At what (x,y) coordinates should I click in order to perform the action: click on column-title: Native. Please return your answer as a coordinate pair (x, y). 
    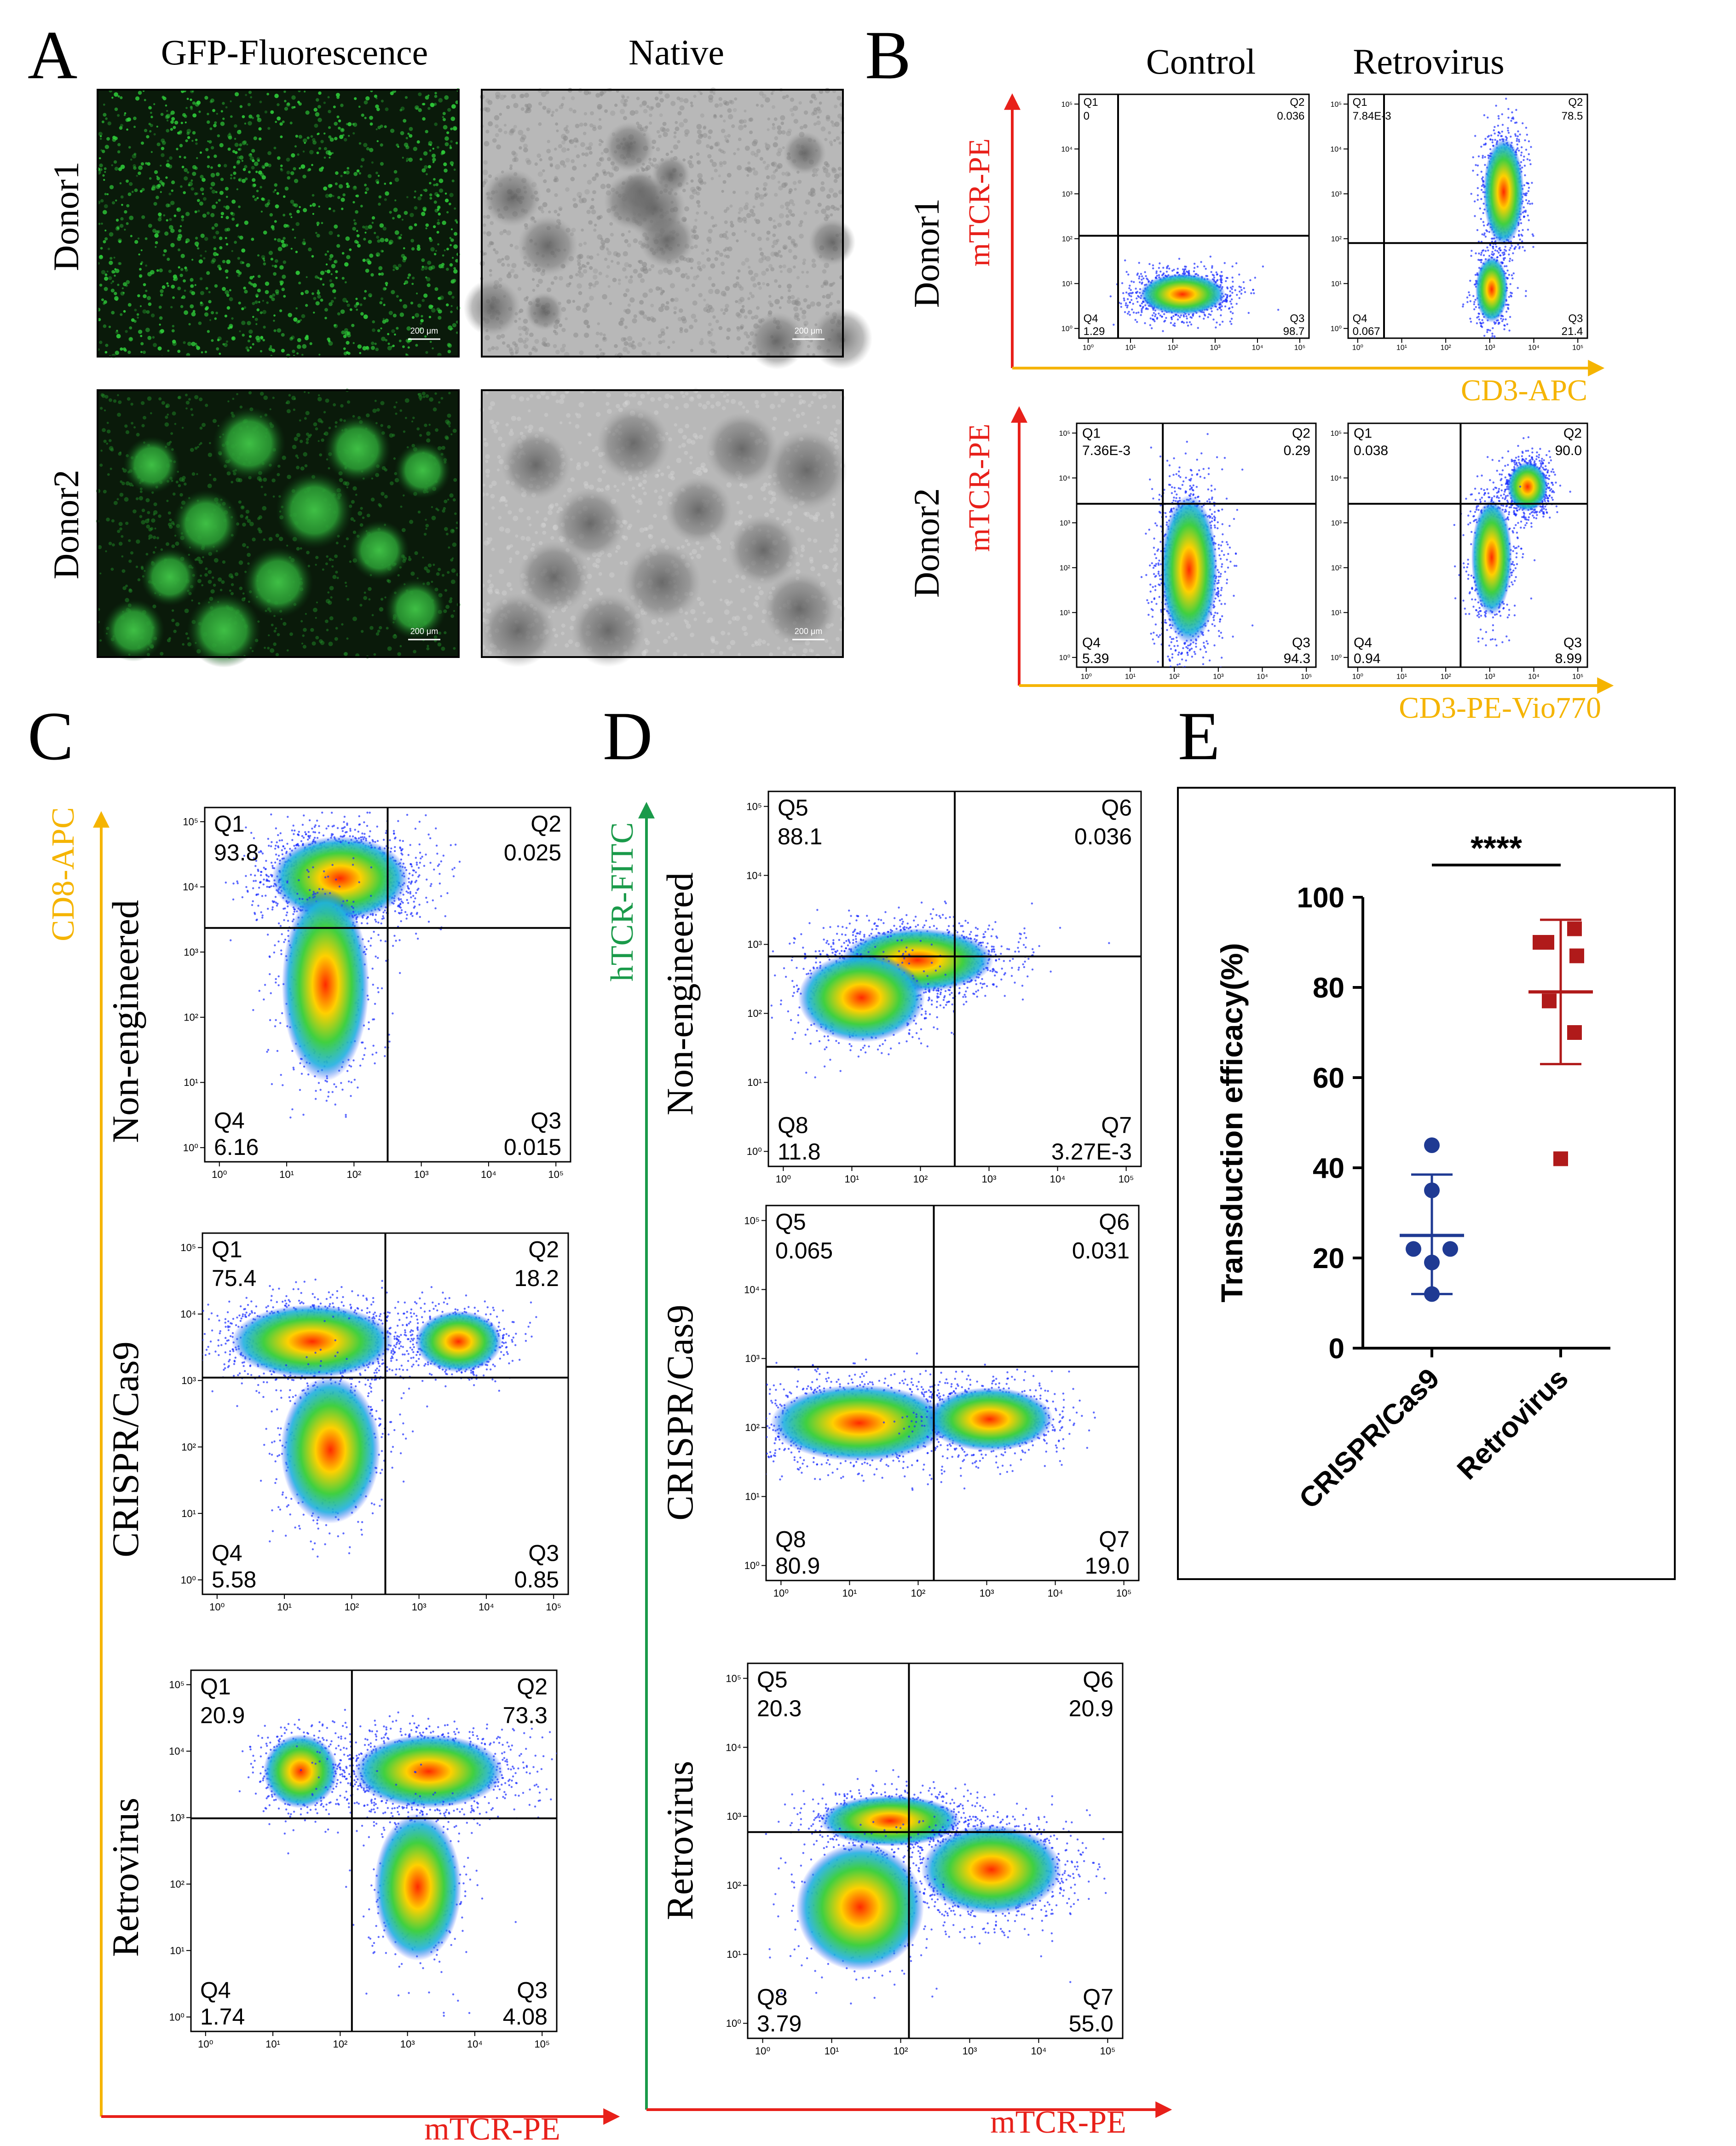
    Looking at the image, I should click on (676, 52).